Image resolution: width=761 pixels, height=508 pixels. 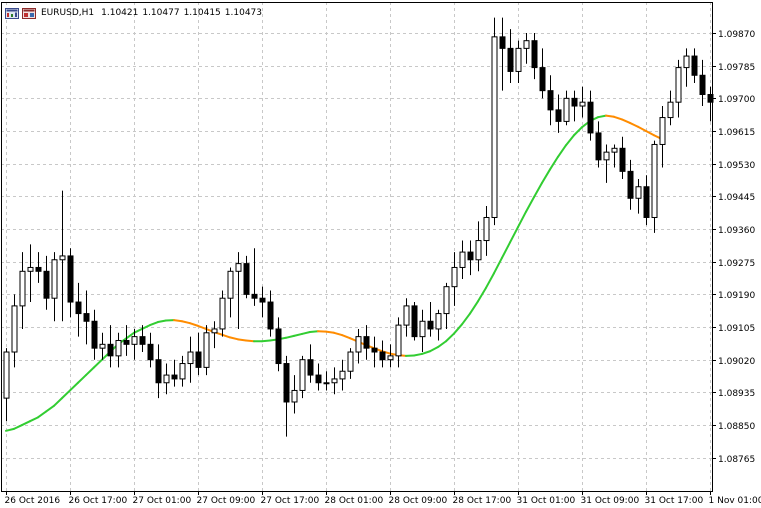 I want to click on close-value: 1.10473, so click(x=243, y=13).